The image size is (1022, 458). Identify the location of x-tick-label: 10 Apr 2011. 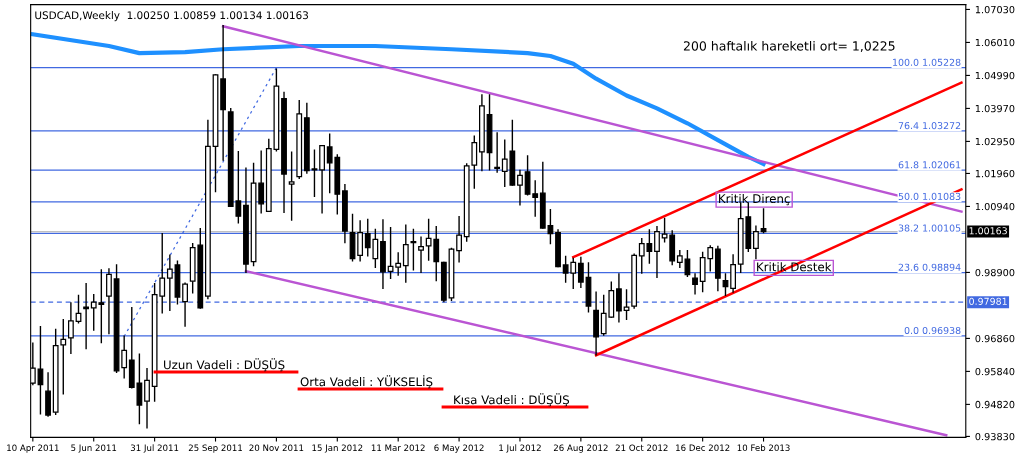
(33, 448).